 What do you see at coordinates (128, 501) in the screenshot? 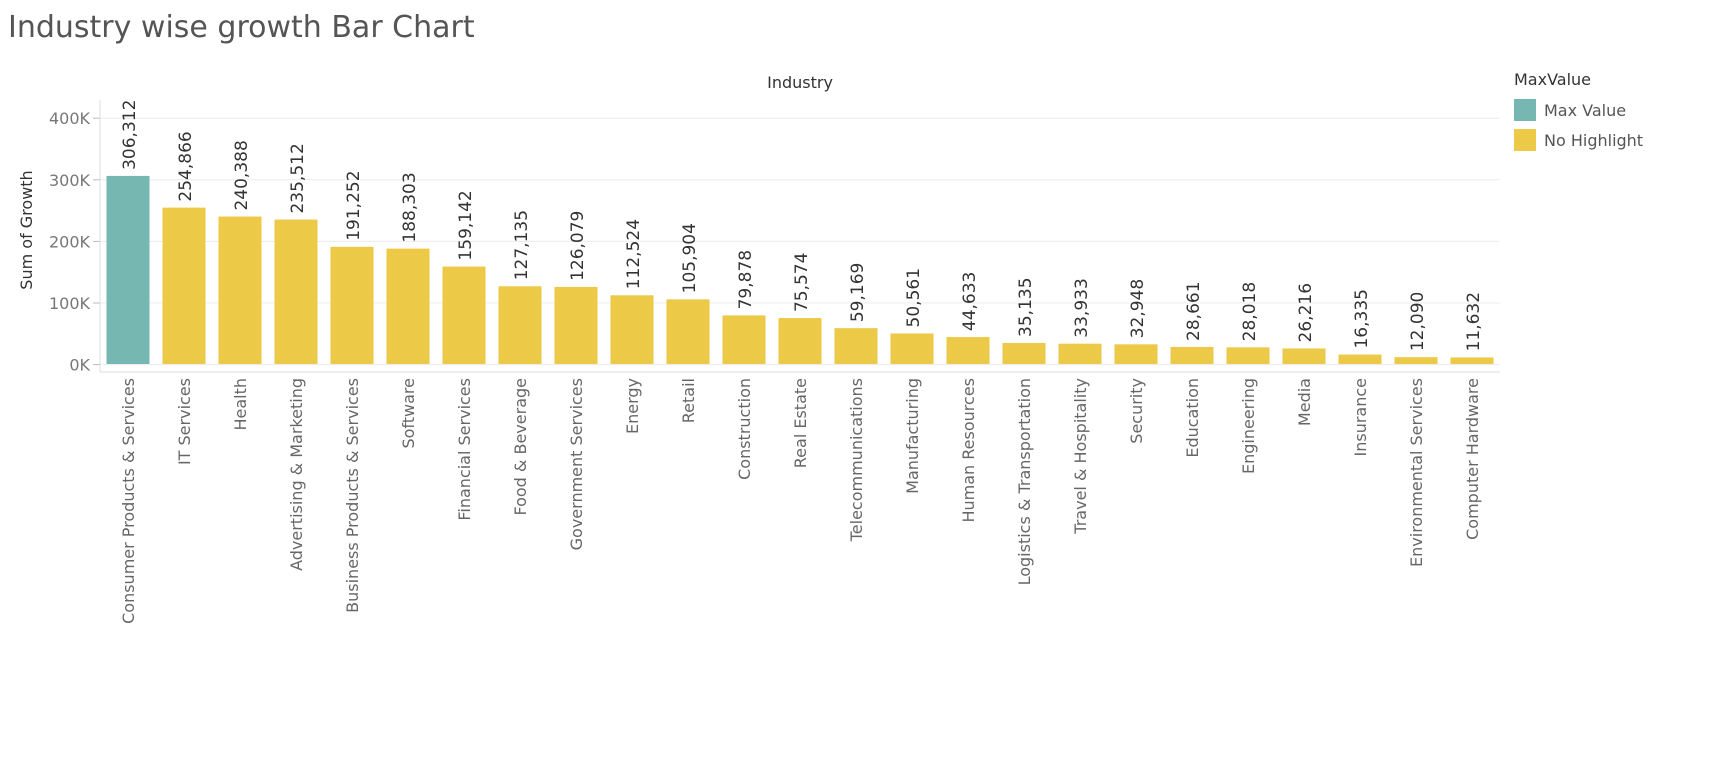
I see `x-tick-label: Consumer Products & Services` at bounding box center [128, 501].